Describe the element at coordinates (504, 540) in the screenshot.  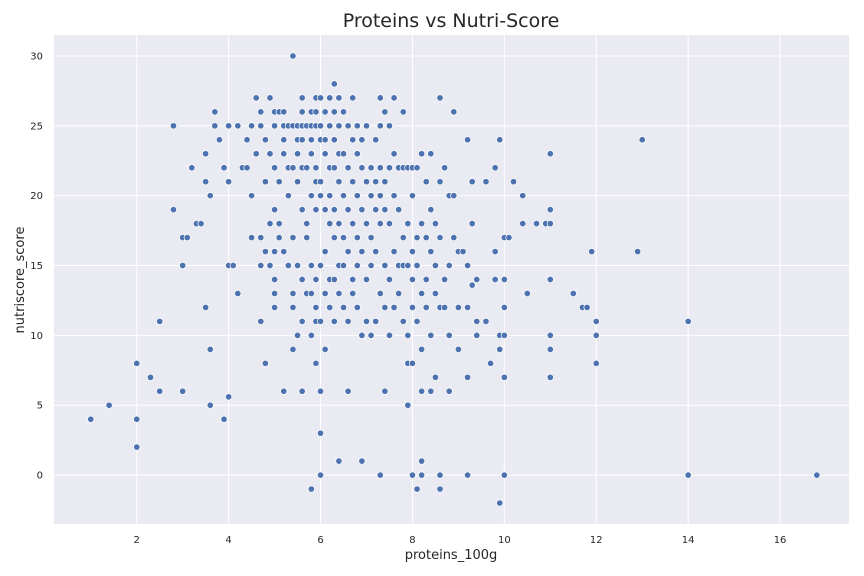
I see `x-tick-label: 10` at that location.